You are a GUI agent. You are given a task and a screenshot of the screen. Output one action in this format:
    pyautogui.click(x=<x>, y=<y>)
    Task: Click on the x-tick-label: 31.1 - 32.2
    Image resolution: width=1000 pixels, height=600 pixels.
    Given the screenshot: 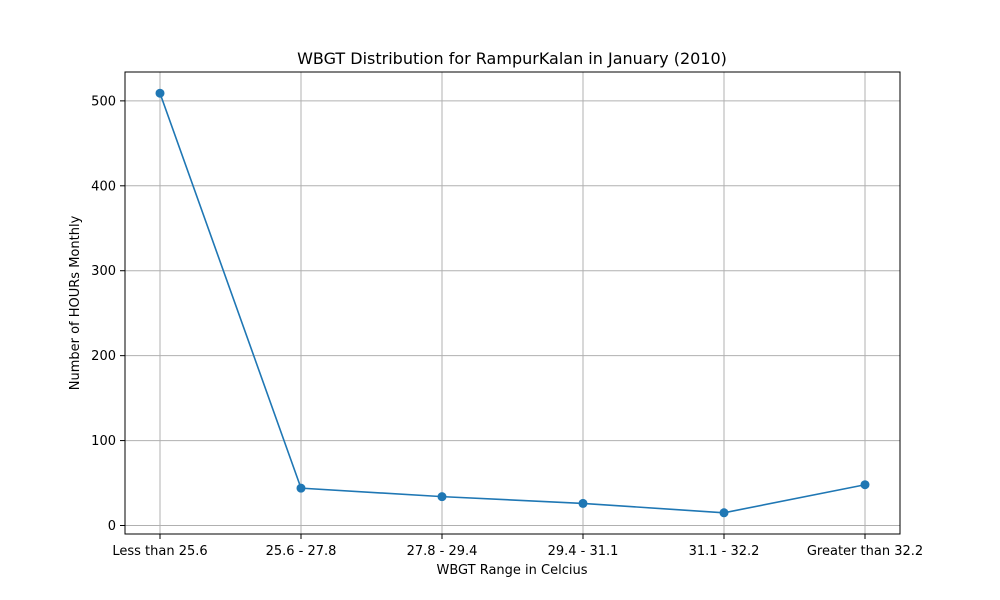 What is the action you would take?
    pyautogui.click(x=724, y=551)
    